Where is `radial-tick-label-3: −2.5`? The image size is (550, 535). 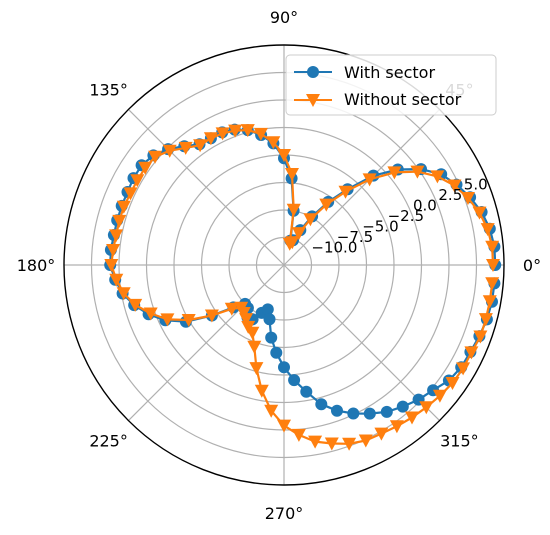
radial-tick-label-3: −2.5 is located at coordinates (406, 216).